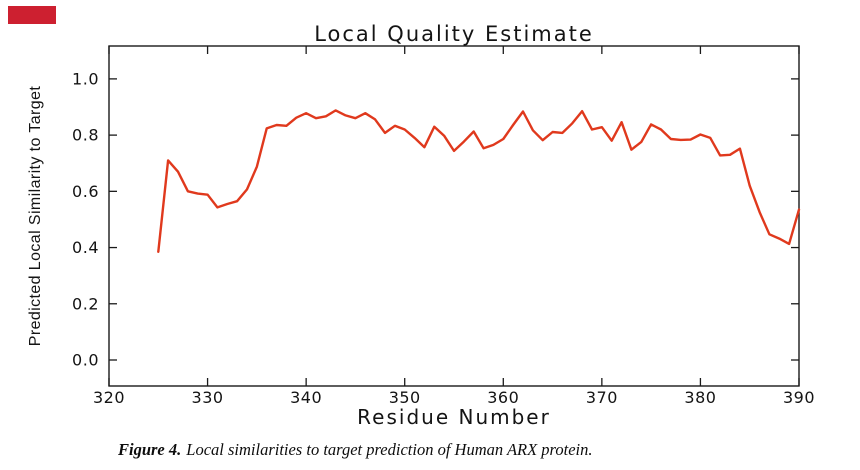 The image size is (860, 470). I want to click on y-tick-label-0.2: 0.2, so click(85, 303).